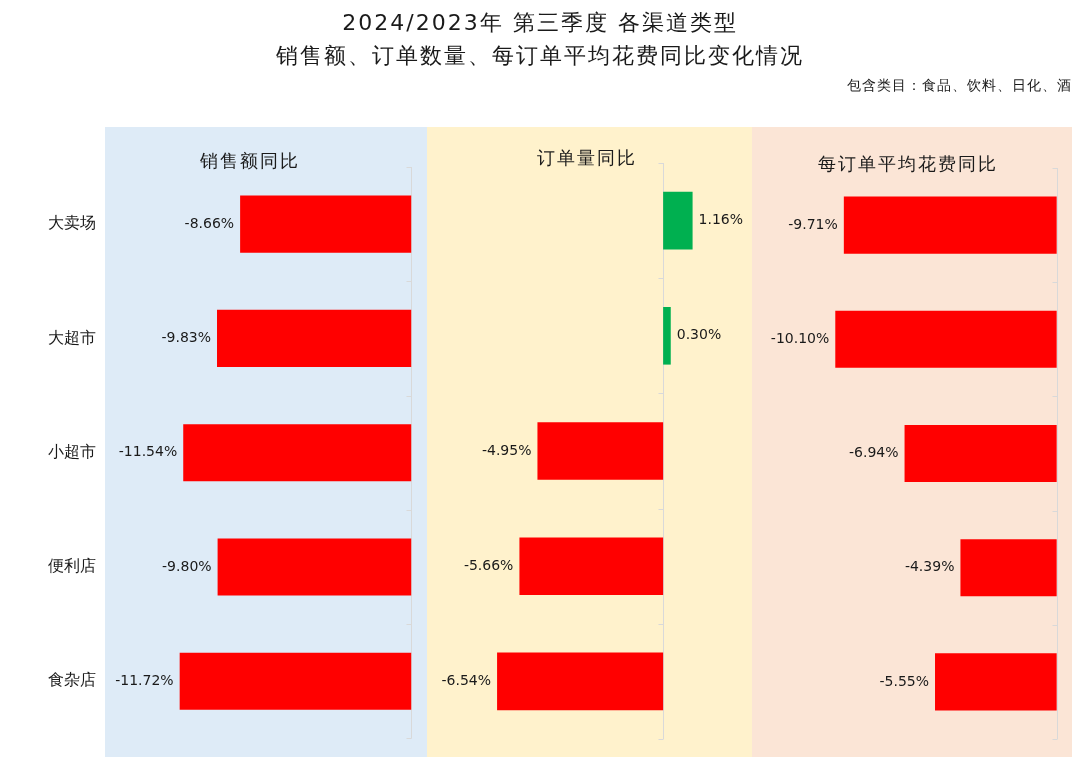 Image resolution: width=1080 pixels, height=767 pixels. Describe the element at coordinates (800, 337) in the screenshot. I see `data-label: -10.10%` at that location.